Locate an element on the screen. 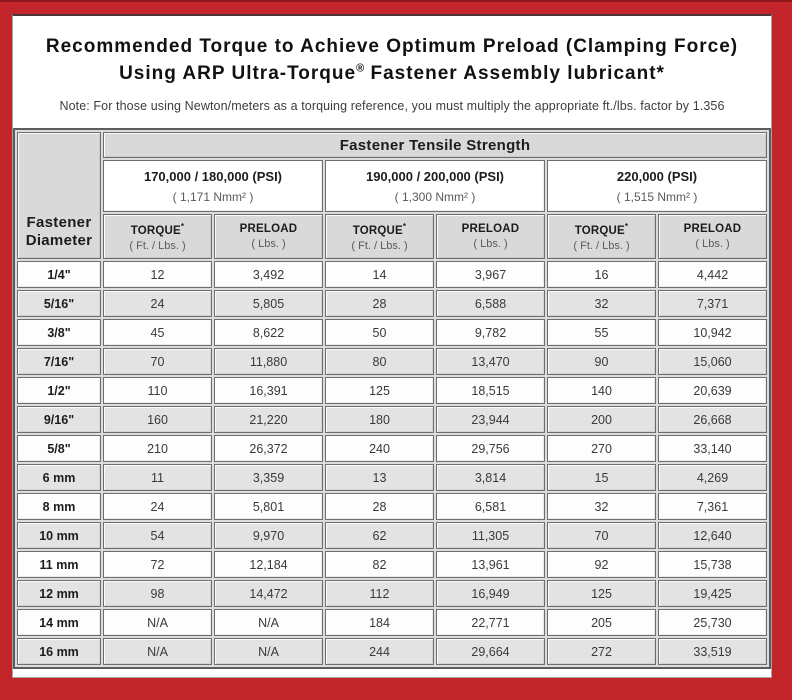 This screenshot has width=792, height=700. value-cell: 14 is located at coordinates (379, 275).